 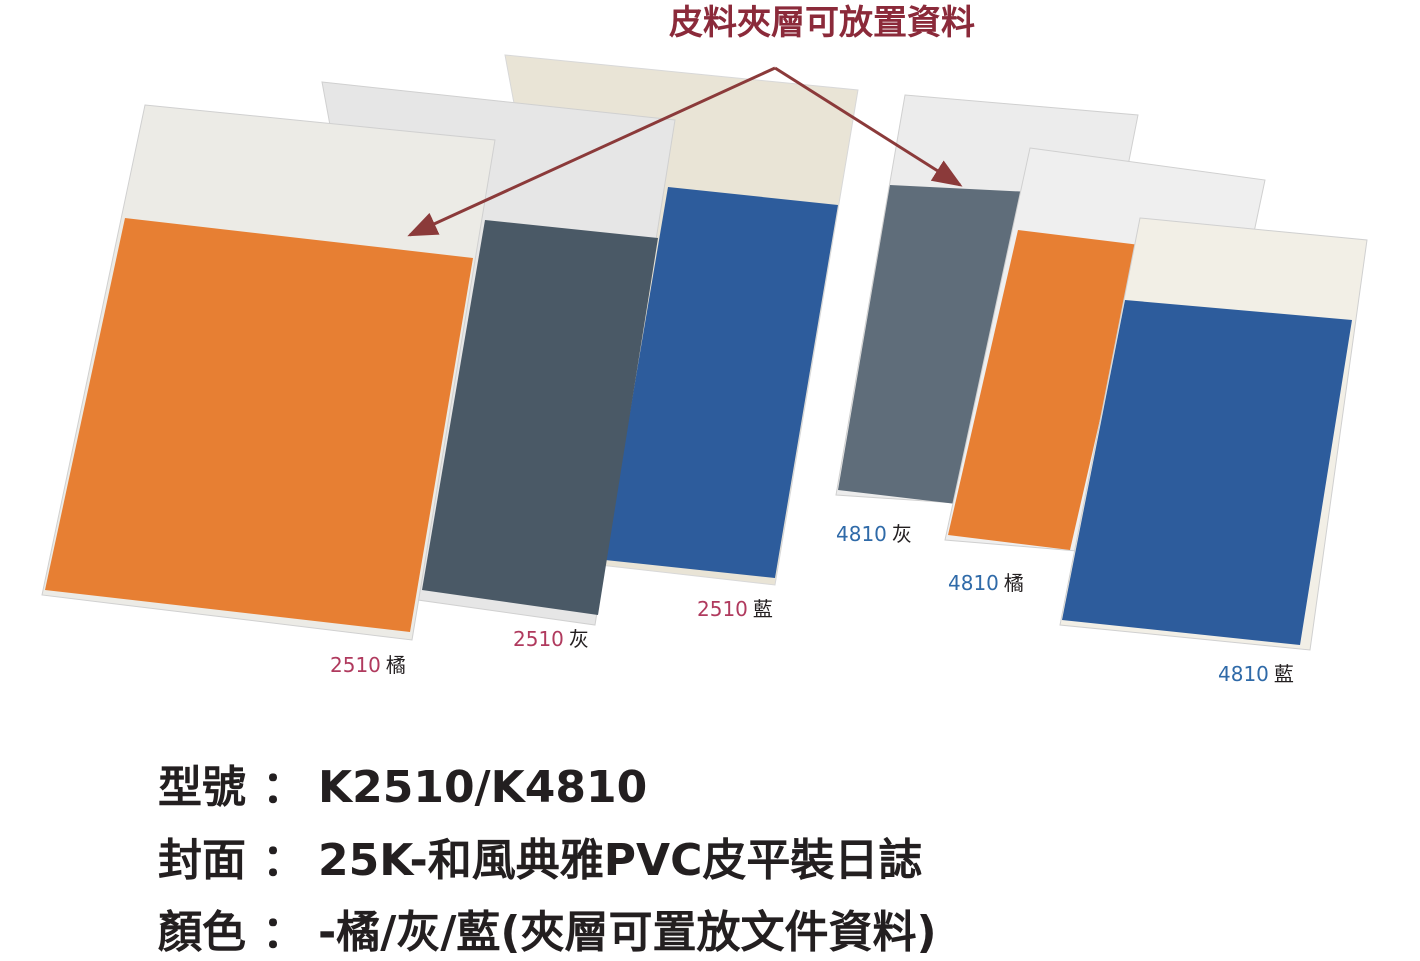 I want to click on product-label: 2510 橘, so click(x=368, y=665).